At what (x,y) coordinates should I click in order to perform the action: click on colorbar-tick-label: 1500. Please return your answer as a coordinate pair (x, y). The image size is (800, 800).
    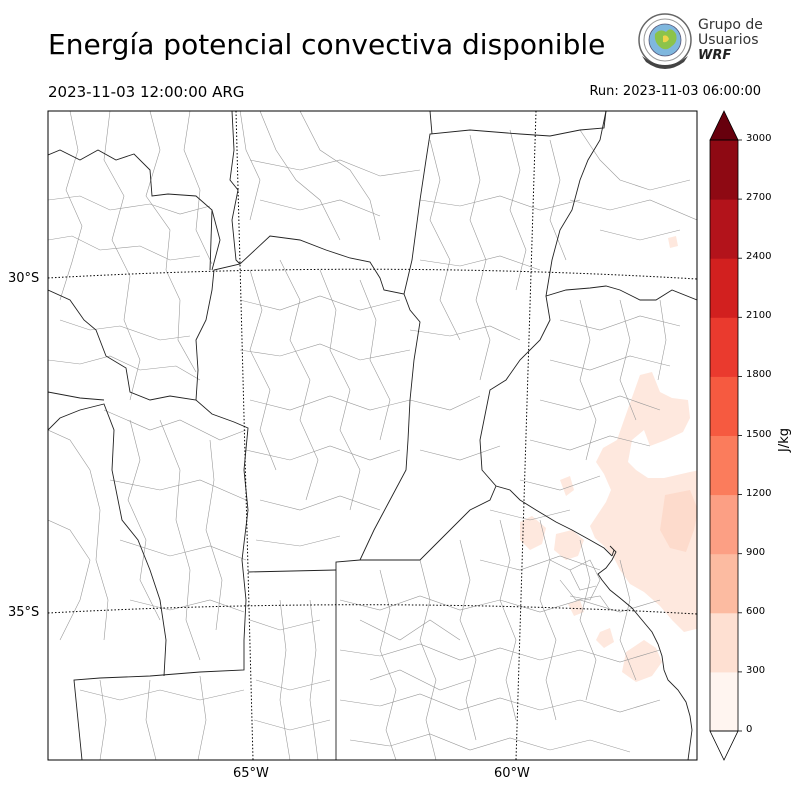
    Looking at the image, I should click on (759, 434).